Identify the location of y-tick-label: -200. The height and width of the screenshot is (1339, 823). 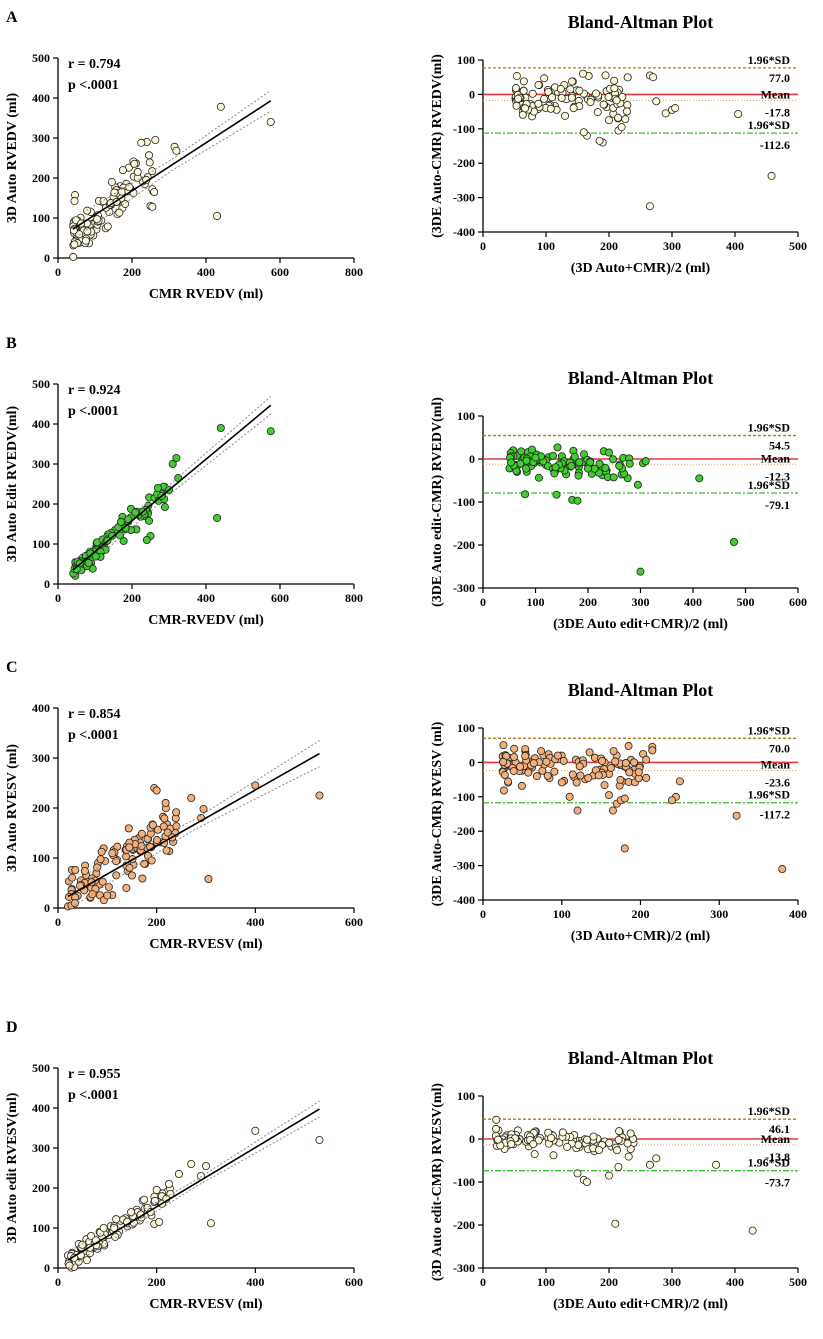
(464, 1225).